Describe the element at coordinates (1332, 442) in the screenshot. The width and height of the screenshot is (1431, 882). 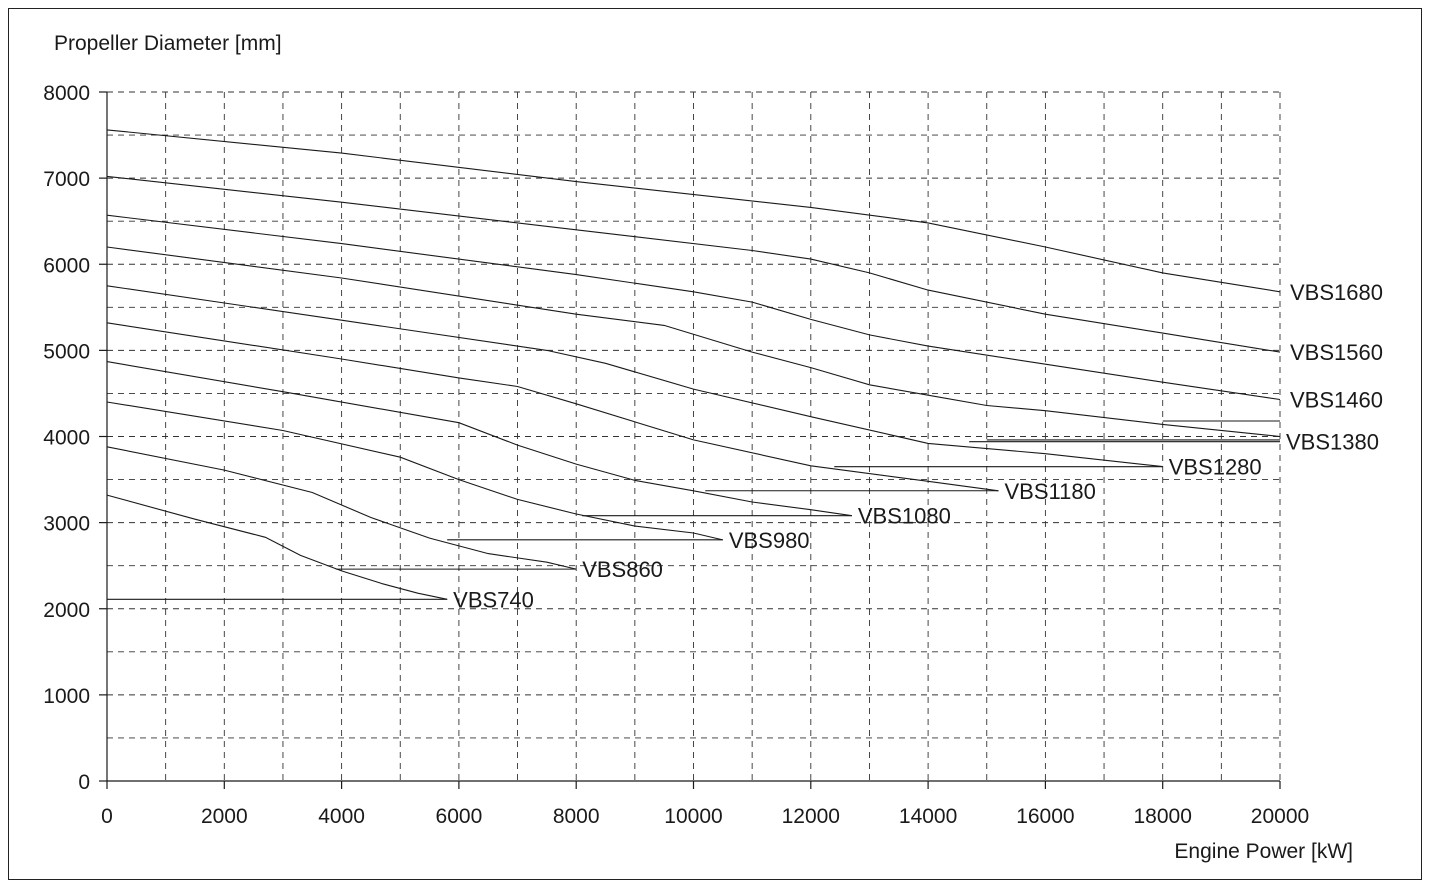
I see `series-label-vbs1380: VBS1380` at that location.